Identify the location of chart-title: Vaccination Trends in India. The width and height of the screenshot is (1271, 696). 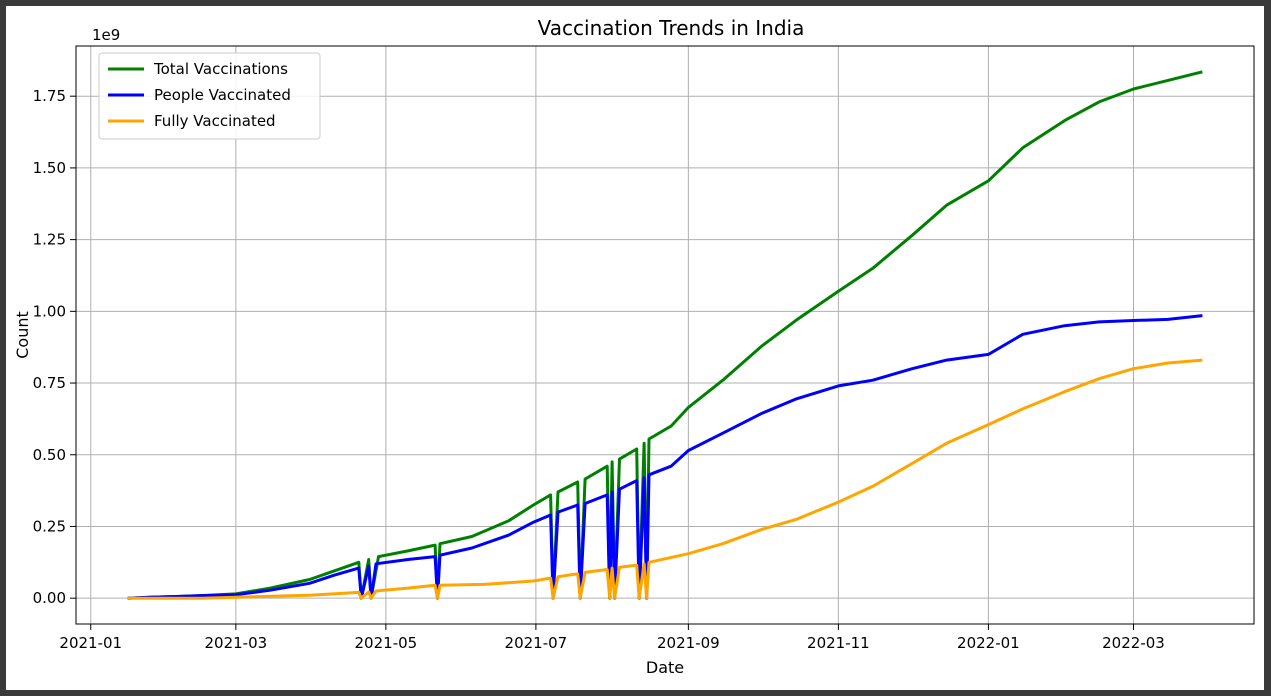
(671, 28).